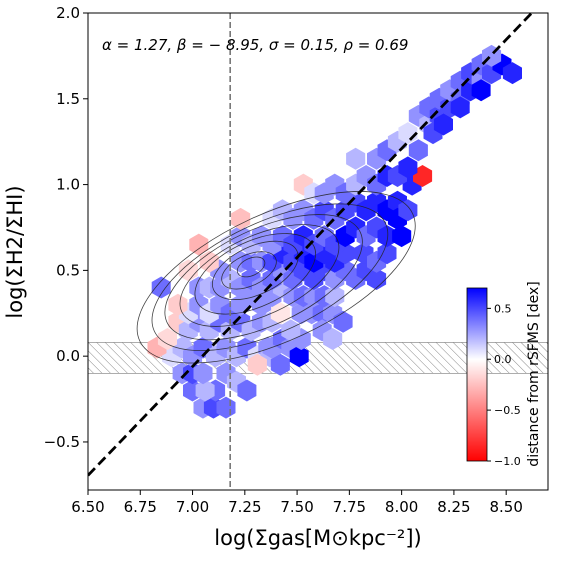 Image resolution: width=576 pixels, height=576 pixels. What do you see at coordinates (507, 410) in the screenshot?
I see `colorbar-tick-label: −0.5` at bounding box center [507, 410].